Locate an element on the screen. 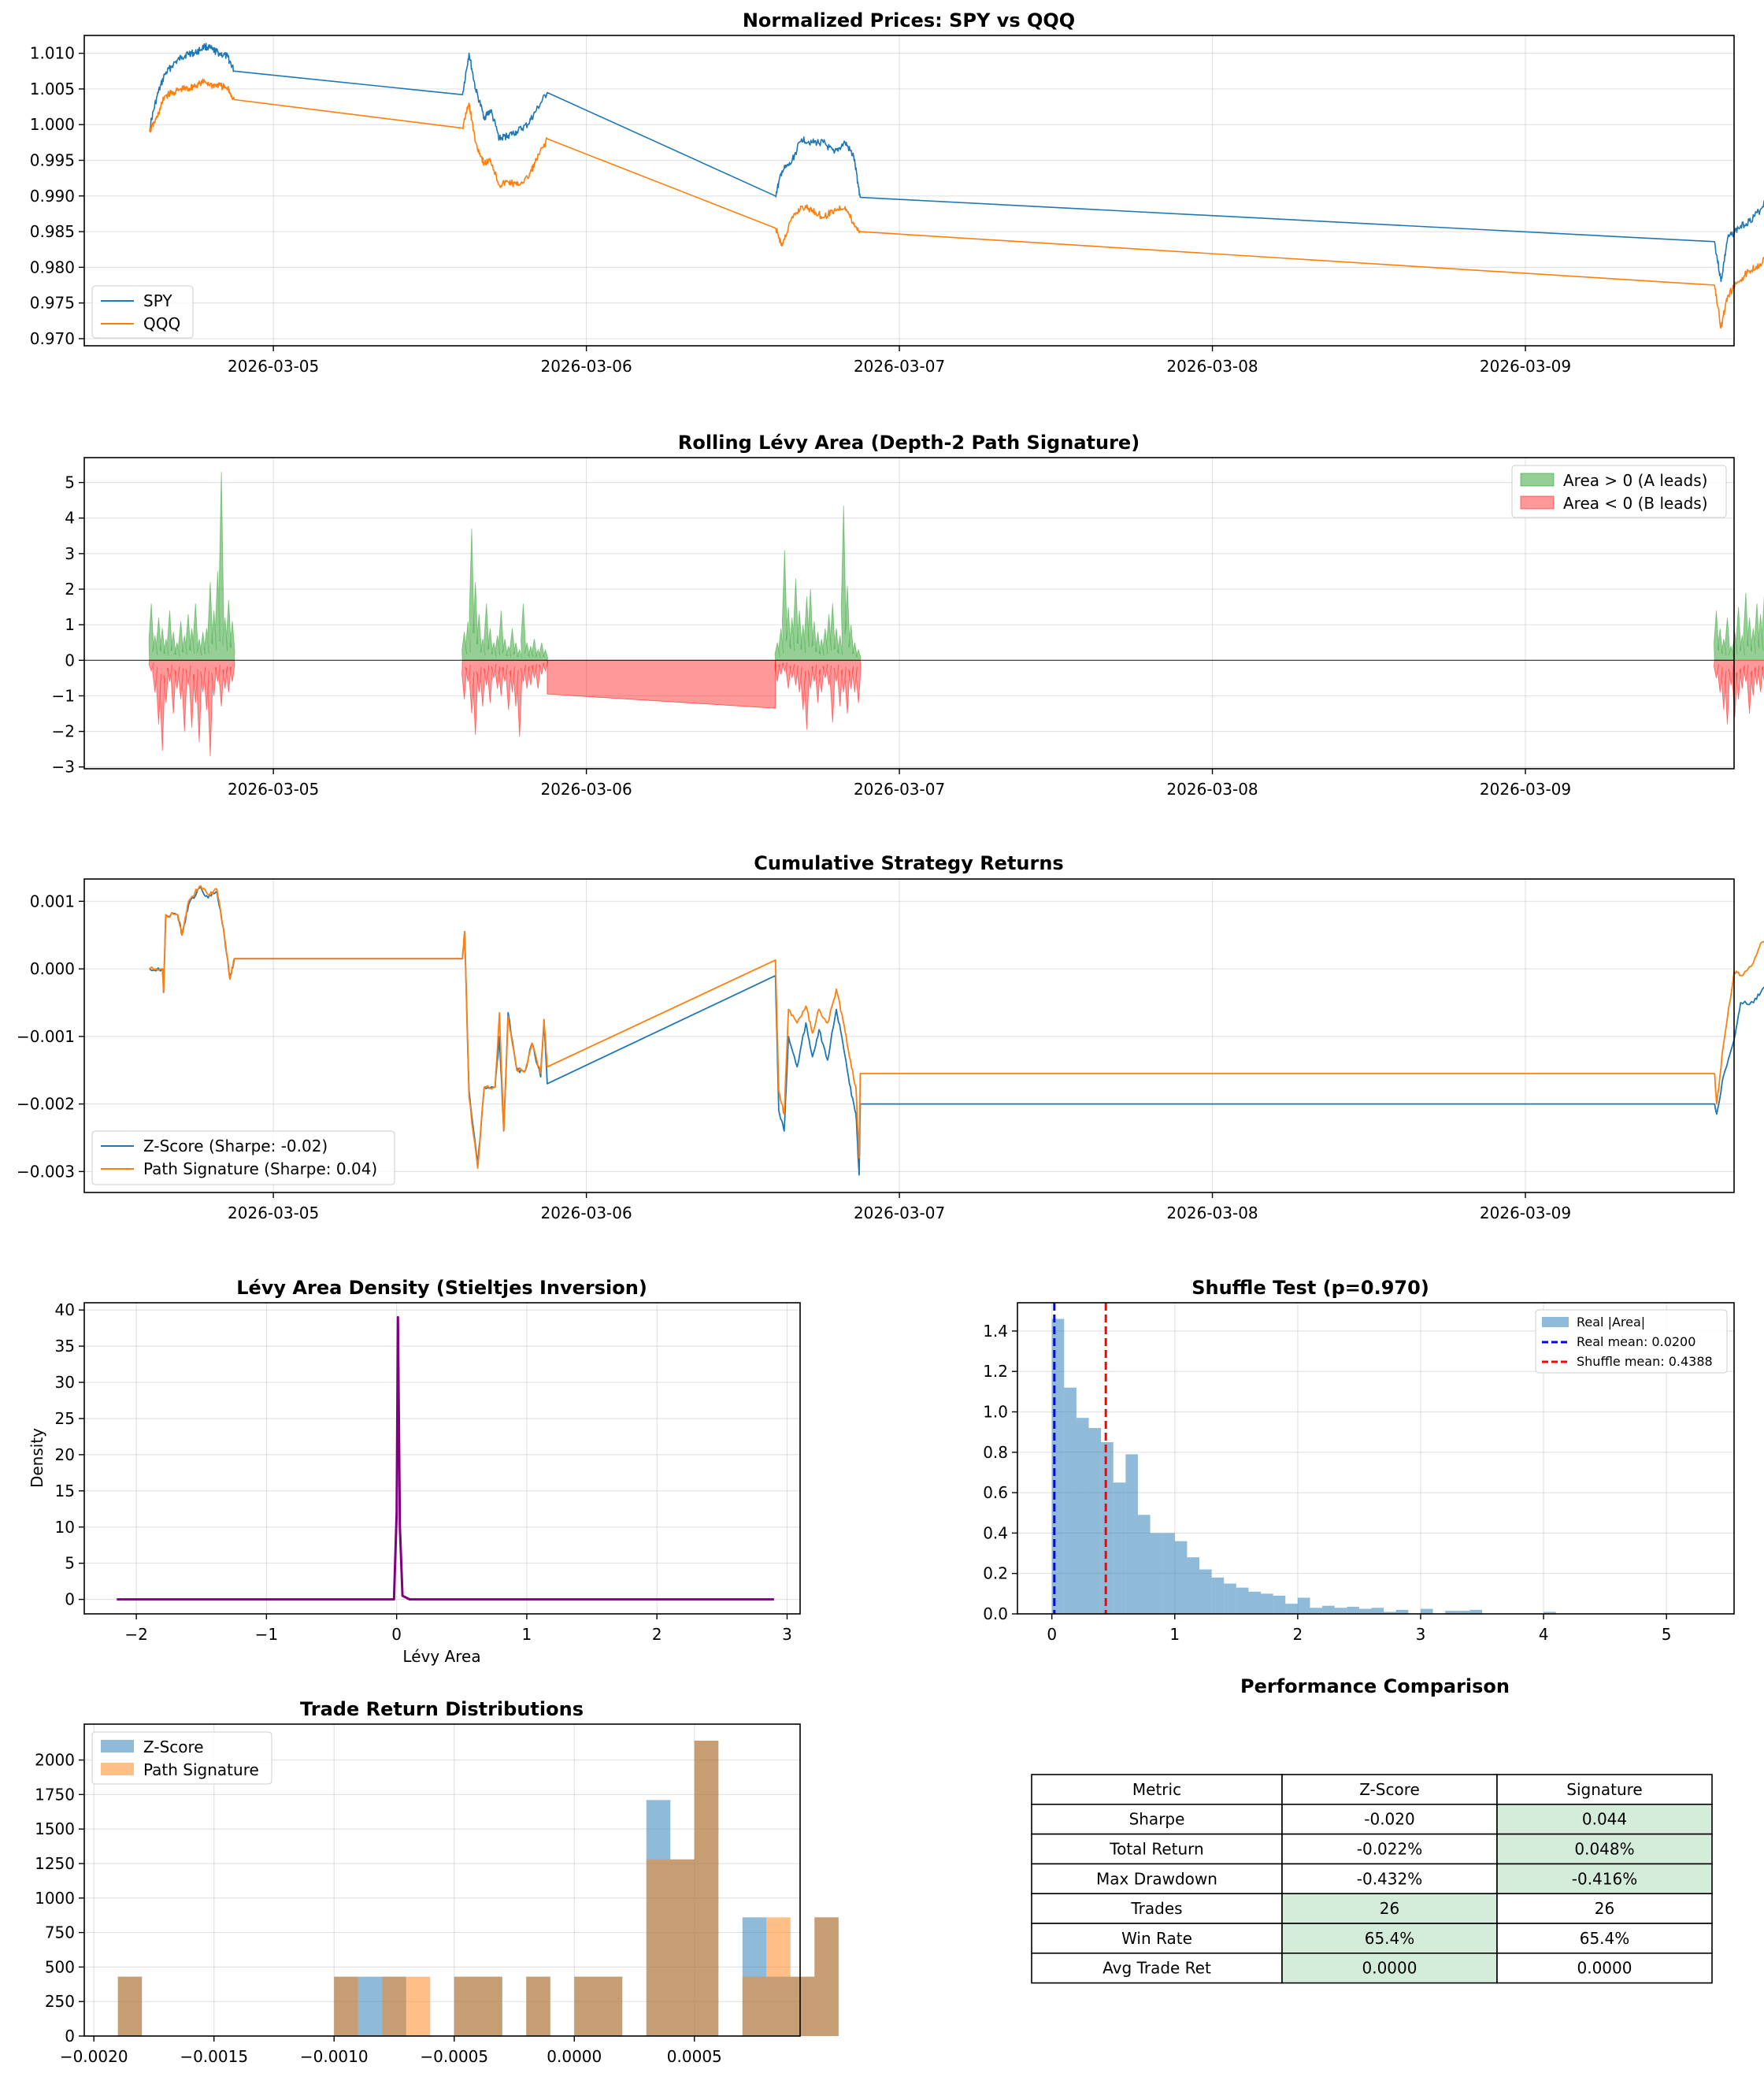  trades-ytick-label: 750 is located at coordinates (60, 1932).